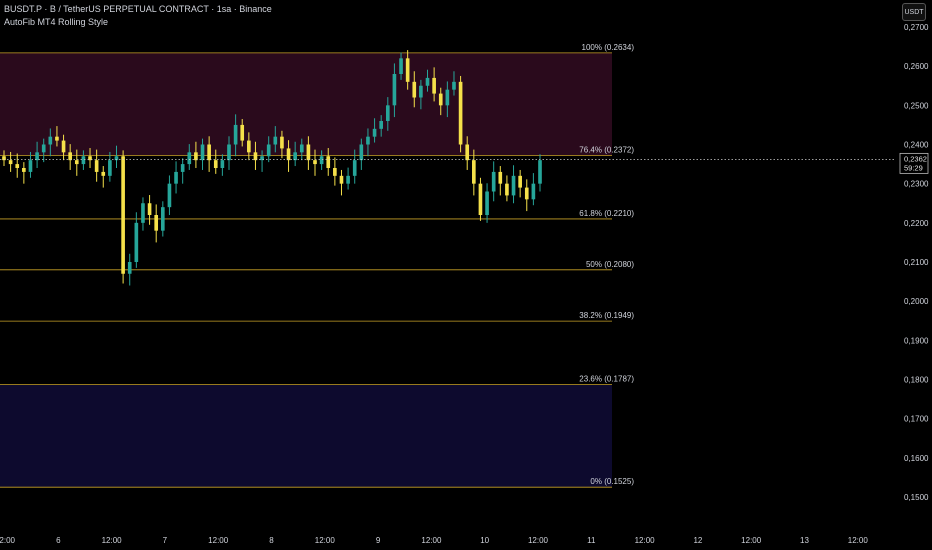 This screenshot has height=550, width=932. What do you see at coordinates (916, 66) in the screenshot?
I see `price-tick-label: 0,2600` at bounding box center [916, 66].